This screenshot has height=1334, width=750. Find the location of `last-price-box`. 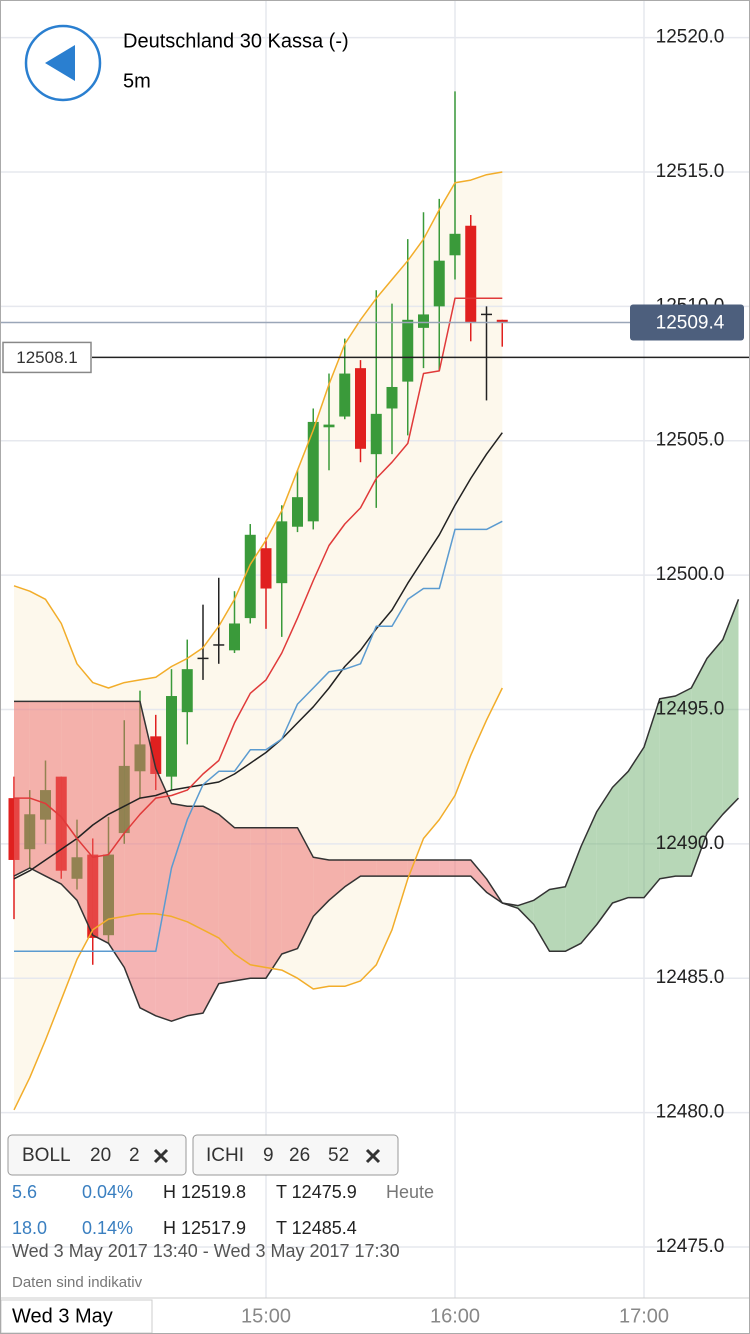

last-price-box is located at coordinates (687, 322).